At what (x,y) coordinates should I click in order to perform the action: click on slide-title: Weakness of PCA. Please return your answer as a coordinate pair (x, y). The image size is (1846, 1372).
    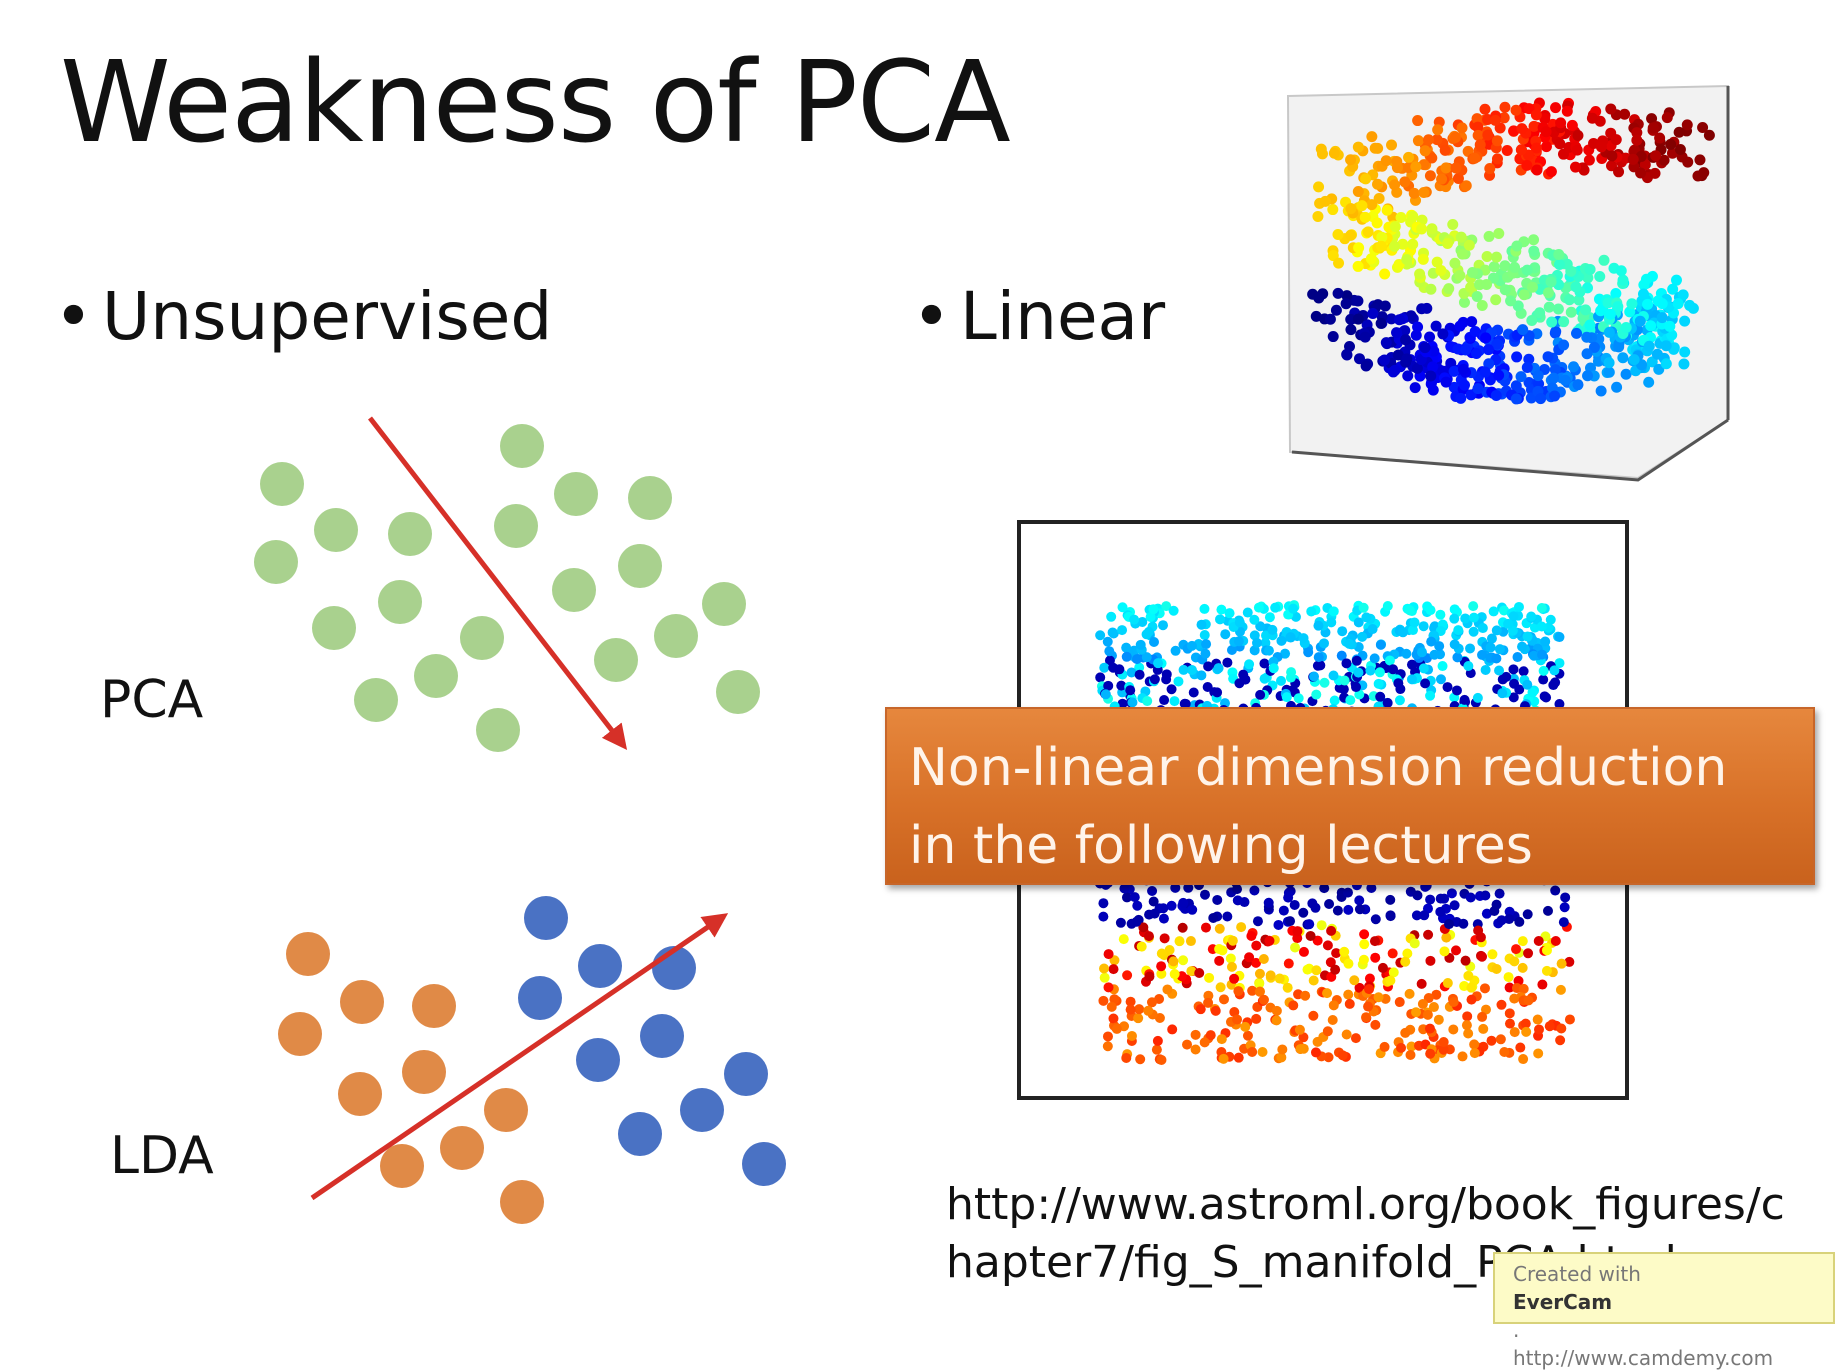
    Looking at the image, I should click on (535, 103).